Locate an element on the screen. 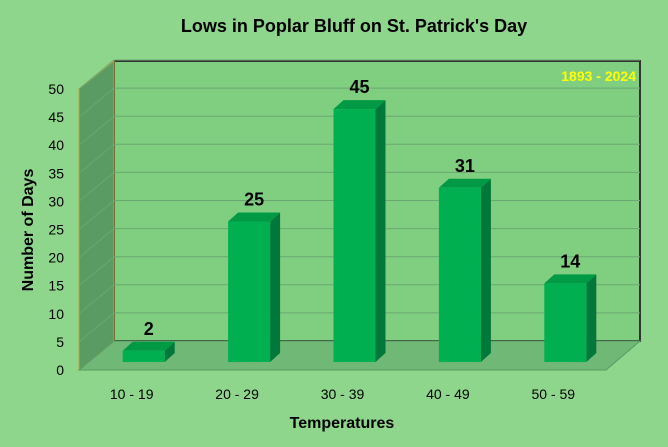 Image resolution: width=668 pixels, height=447 pixels. x-tick-label: 50 - 59 is located at coordinates (554, 394).